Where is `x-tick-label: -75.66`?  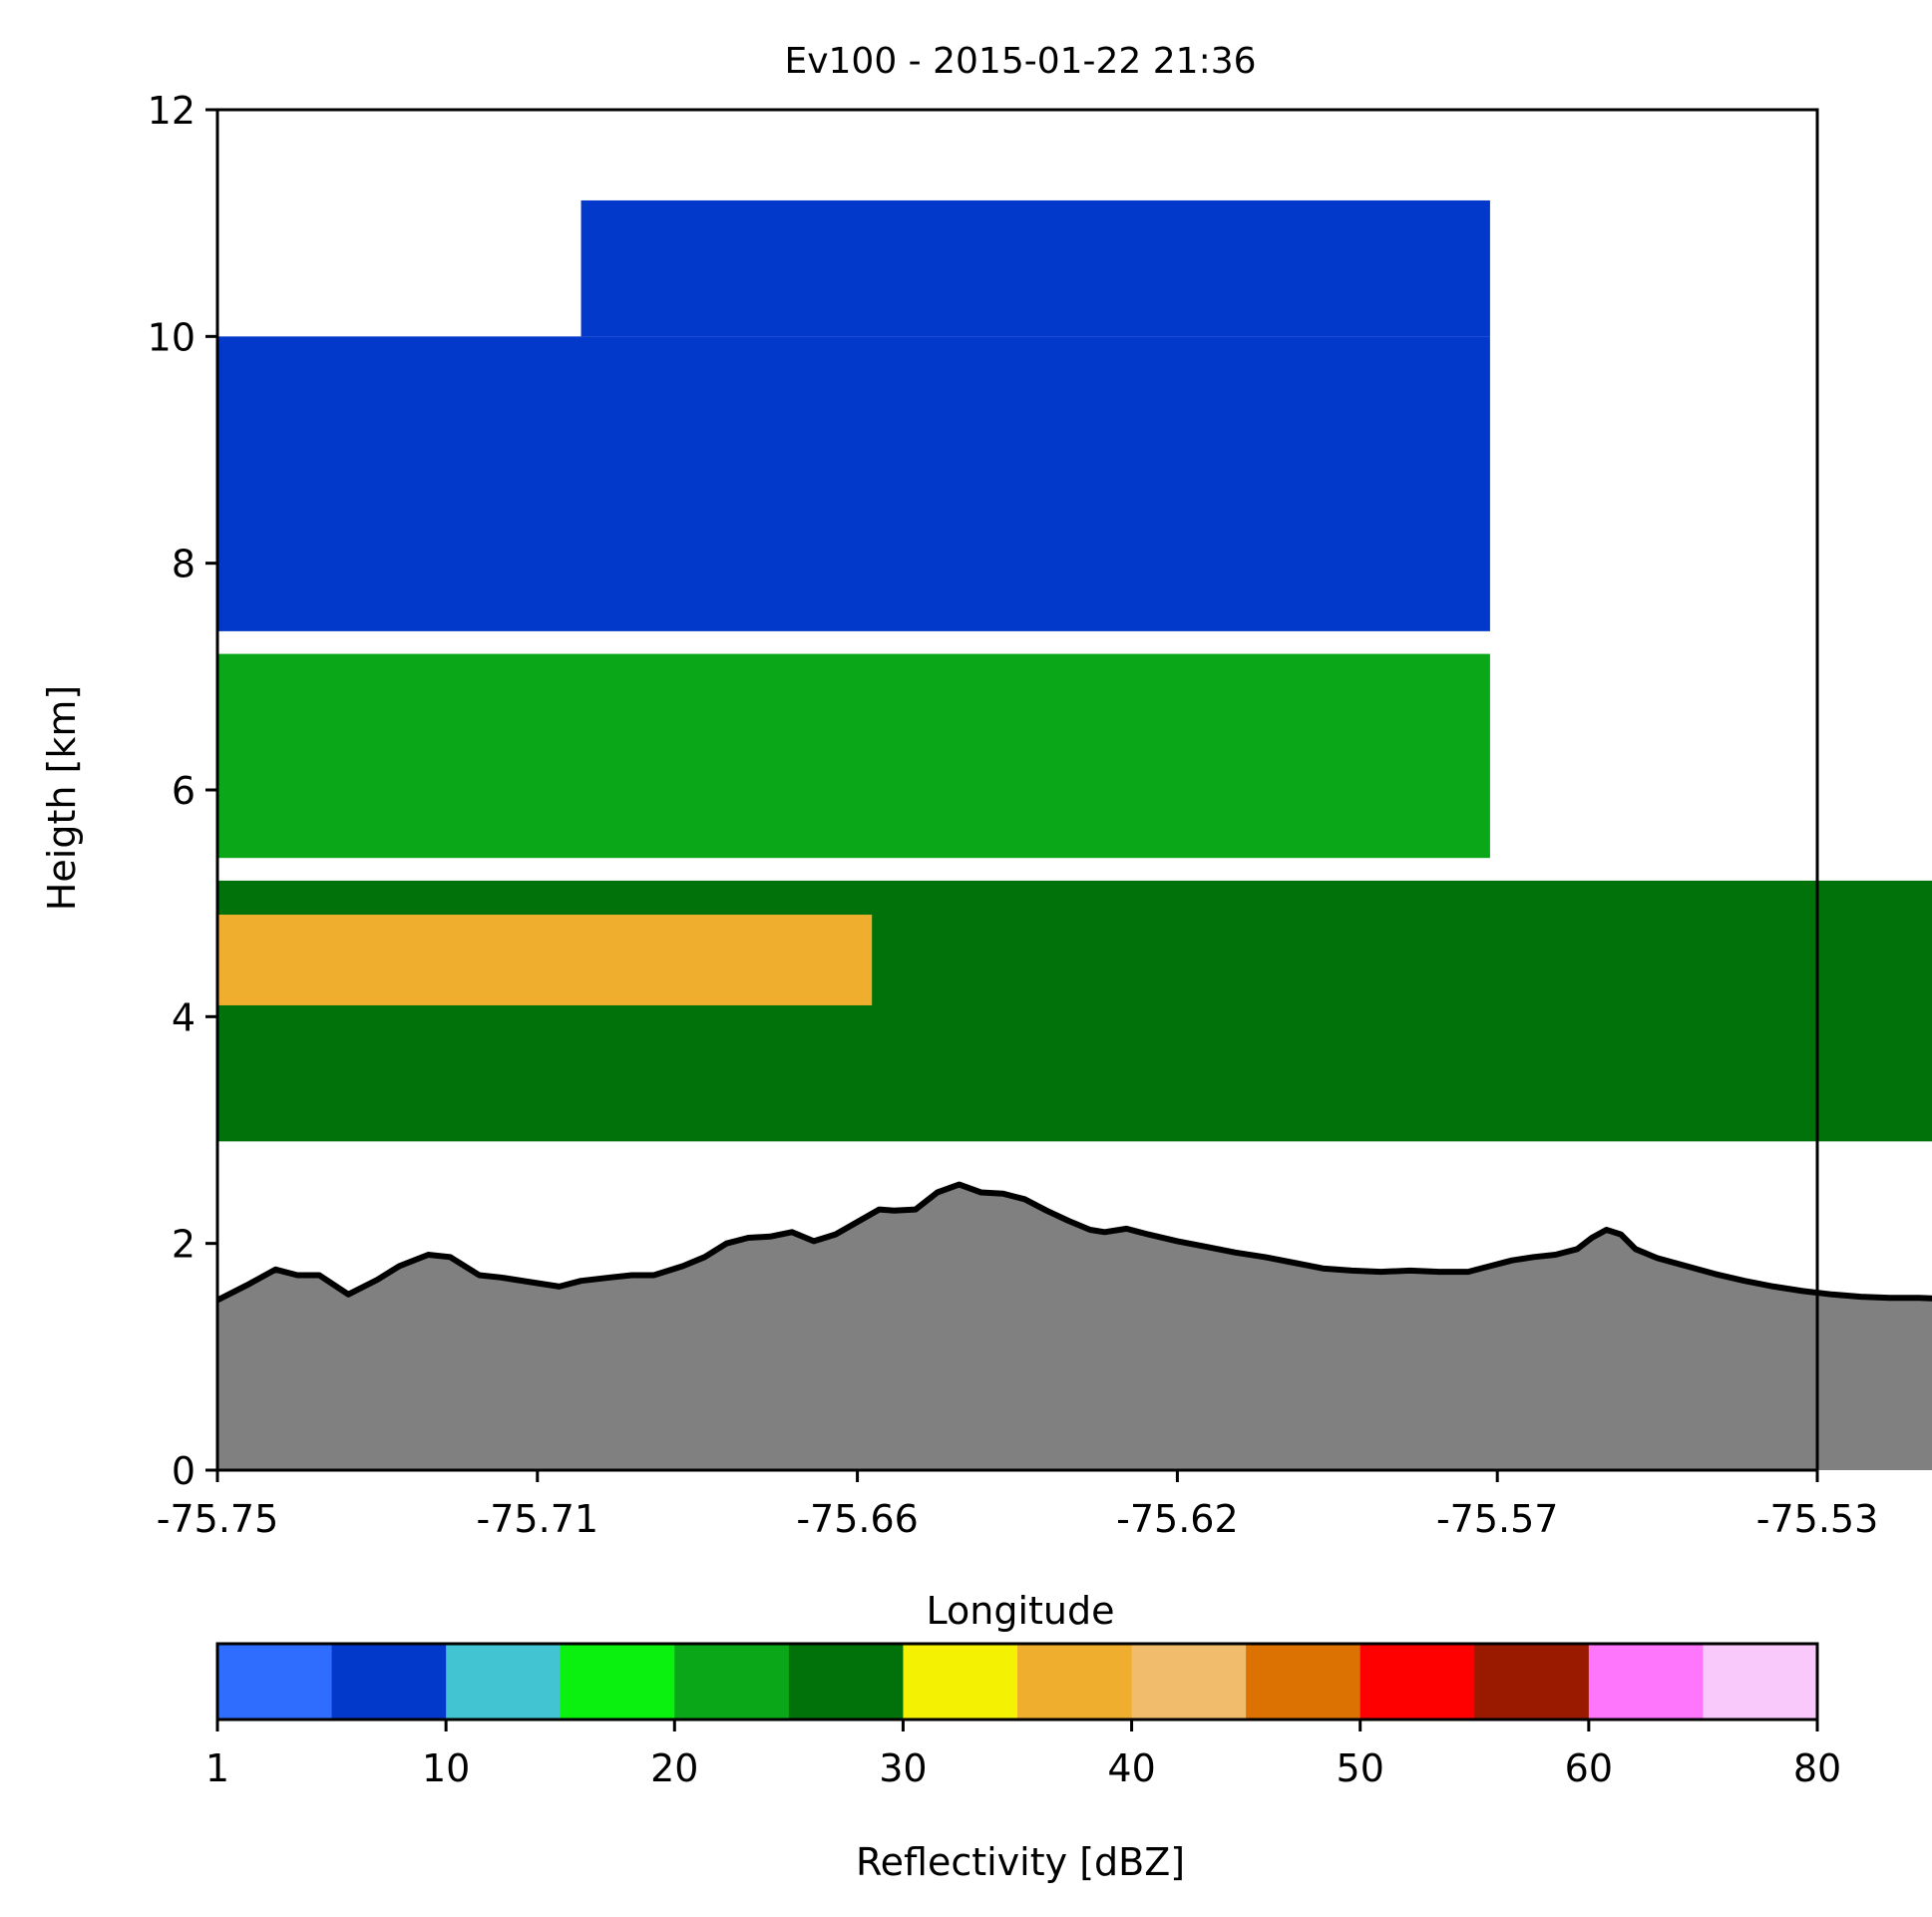
x-tick-label: -75.66 is located at coordinates (858, 1519).